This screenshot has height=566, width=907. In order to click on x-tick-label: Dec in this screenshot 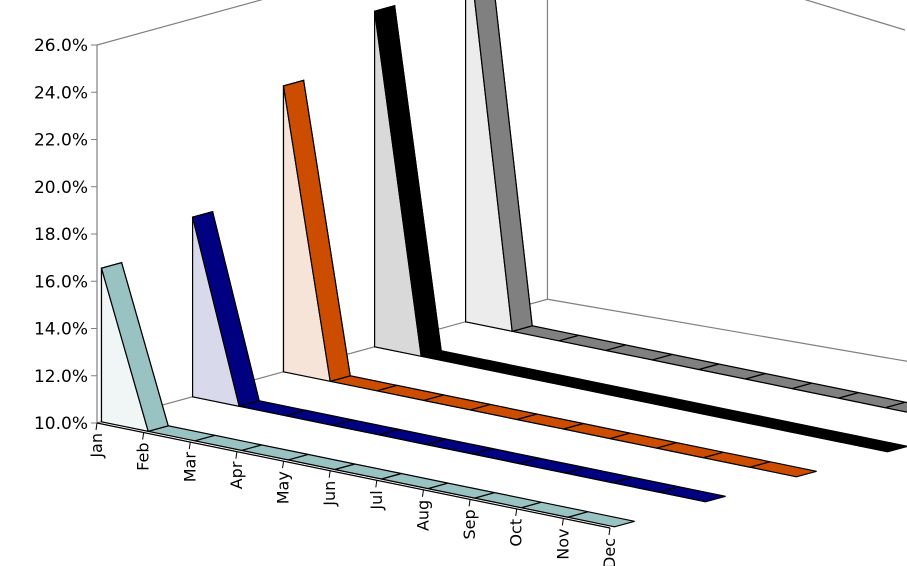, I will do `click(609, 552)`.